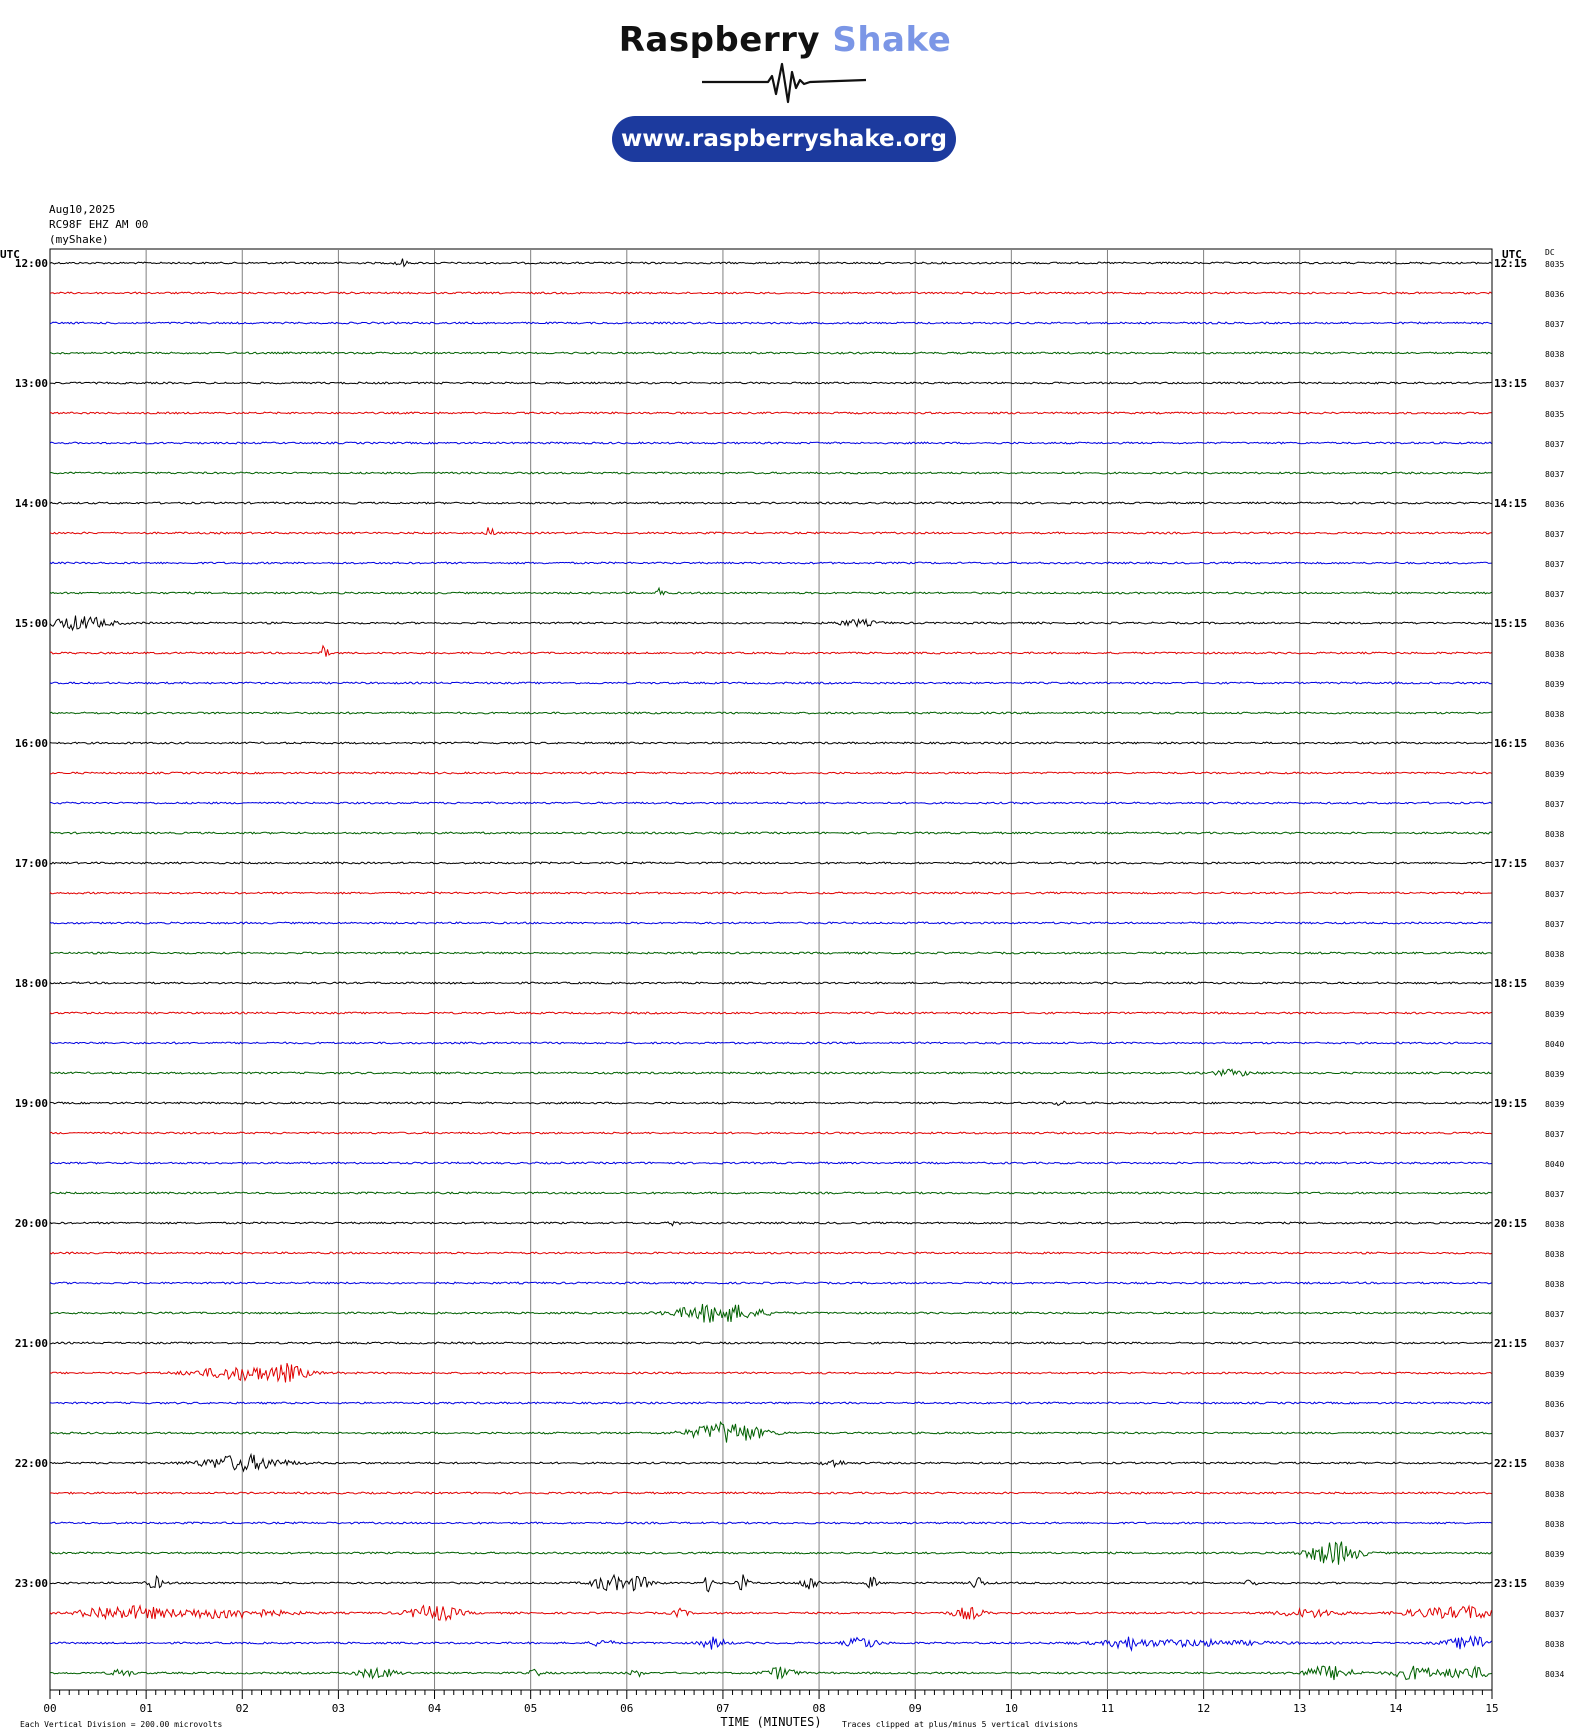 This screenshot has width=1570, height=1732. Describe the element at coordinates (242, 1708) in the screenshot. I see `x-tick-label: 02` at that location.